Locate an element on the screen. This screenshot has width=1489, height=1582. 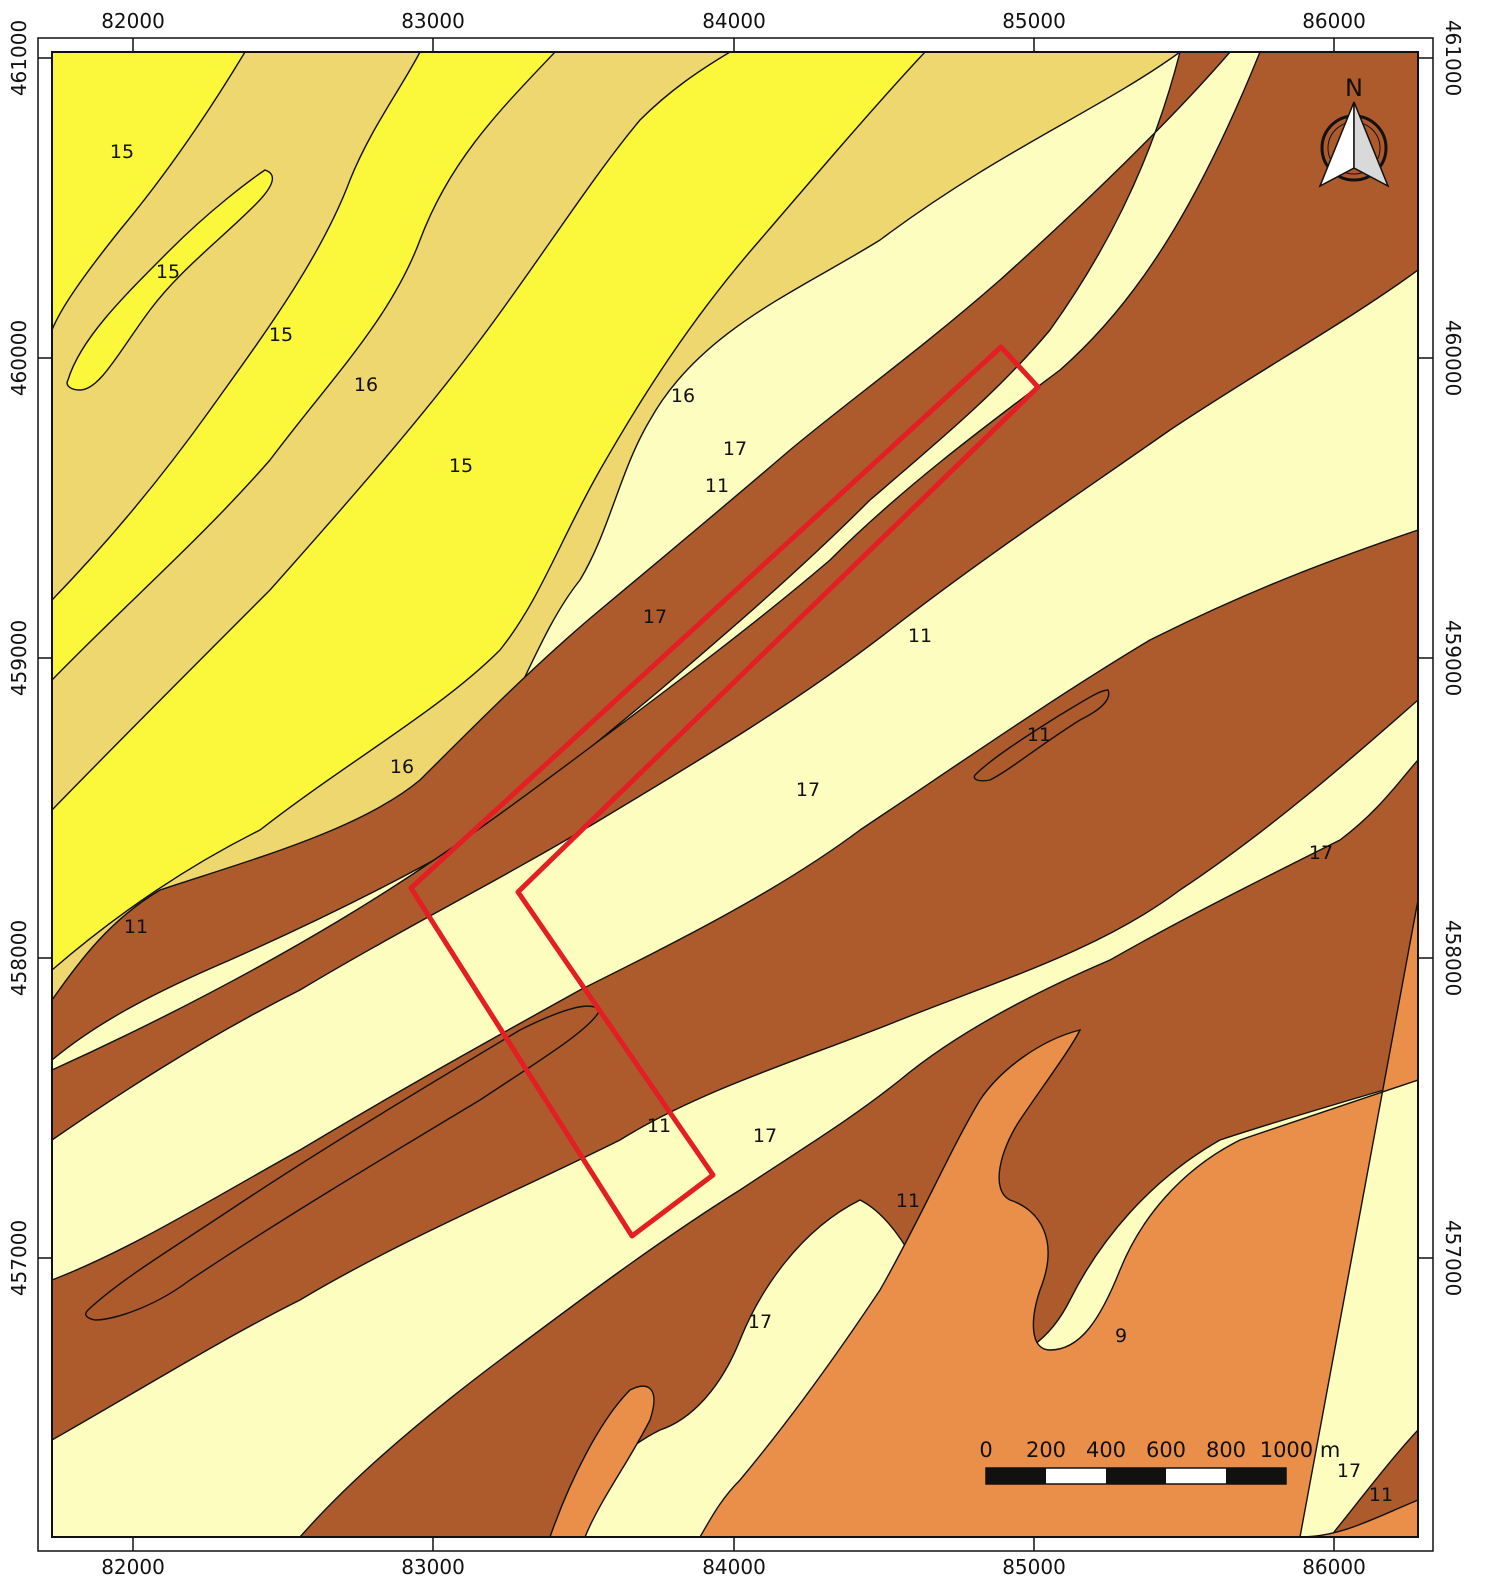
unit-15-band-a is located at coordinates (149, 191).